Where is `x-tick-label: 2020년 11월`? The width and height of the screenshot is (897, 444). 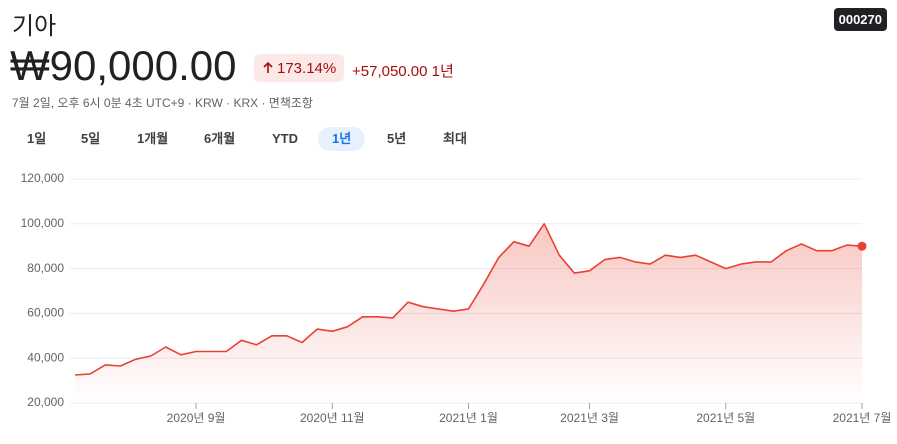 x-tick-label: 2020년 11월 is located at coordinates (332, 418).